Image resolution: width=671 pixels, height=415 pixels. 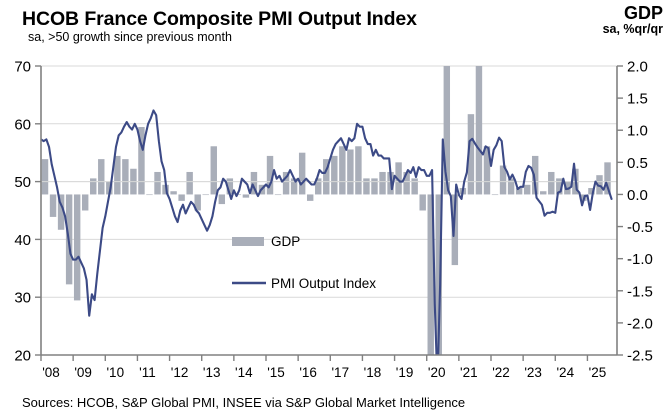 I want to click on left-axis-tick-label: 40, so click(x=22, y=240).